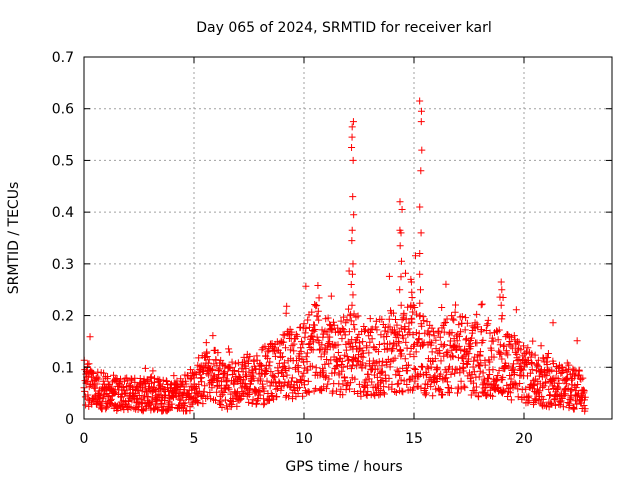  What do you see at coordinates (63, 110) in the screenshot?
I see `y-tick-label: 0.6` at bounding box center [63, 110].